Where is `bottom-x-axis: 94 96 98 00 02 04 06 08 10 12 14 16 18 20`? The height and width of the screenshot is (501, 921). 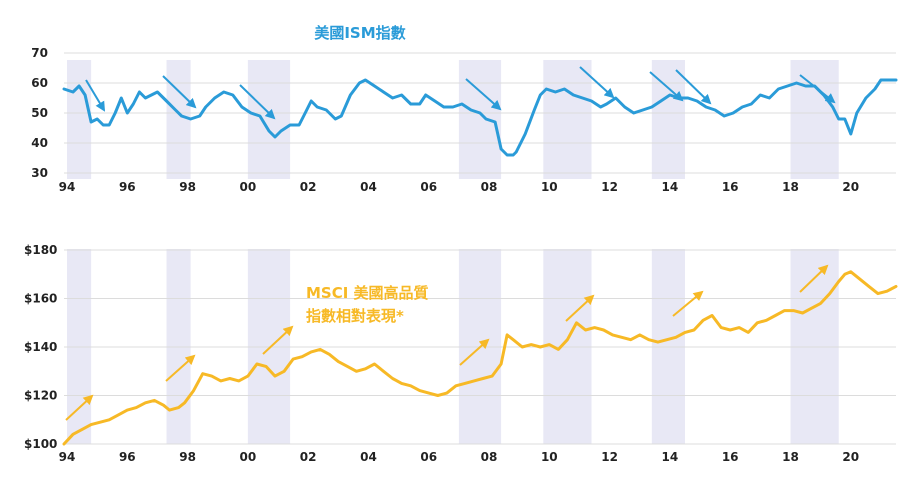
bottom-x-axis: 94 96 98 00 02 04 06 08 10 12 14 16 18 20 is located at coordinates (459, 457).